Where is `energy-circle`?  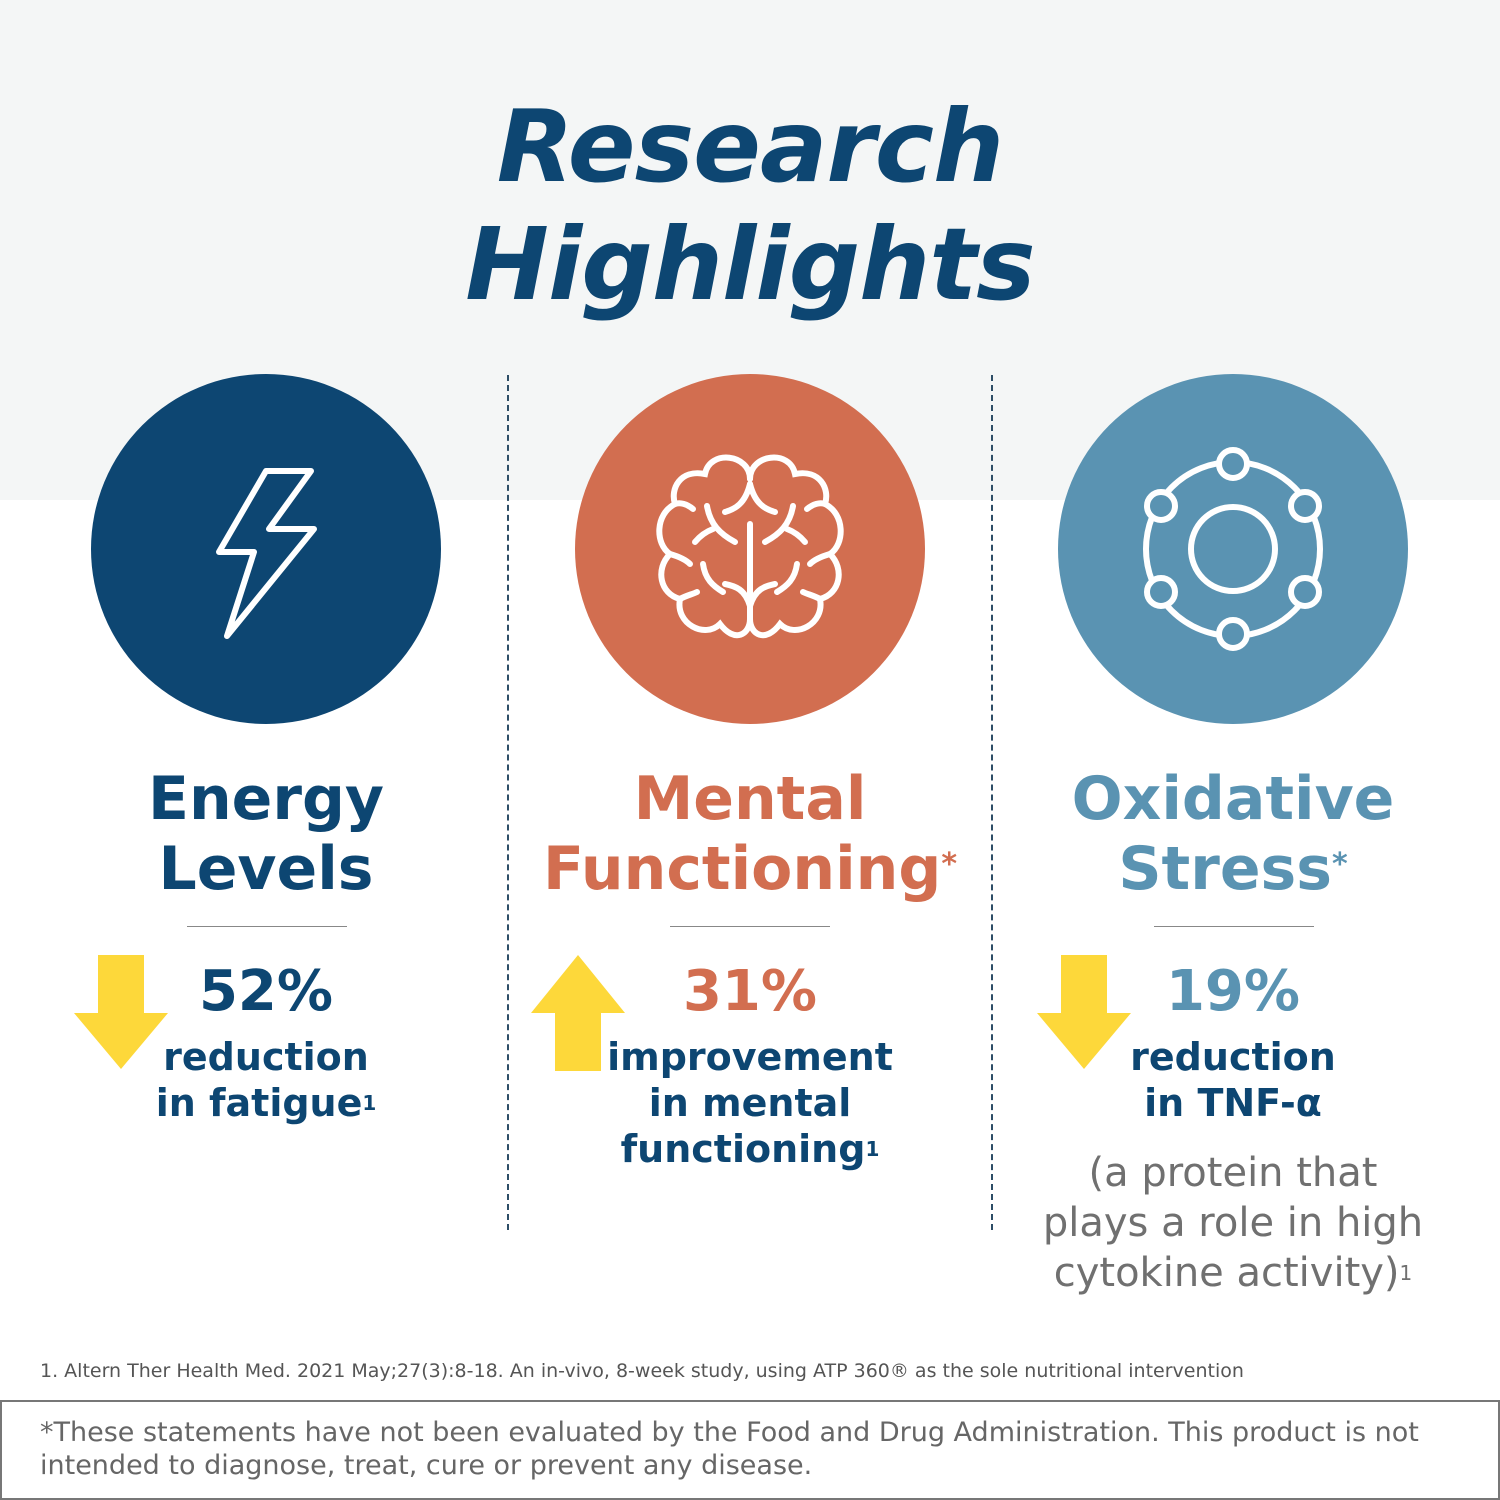
energy-circle is located at coordinates (266, 549).